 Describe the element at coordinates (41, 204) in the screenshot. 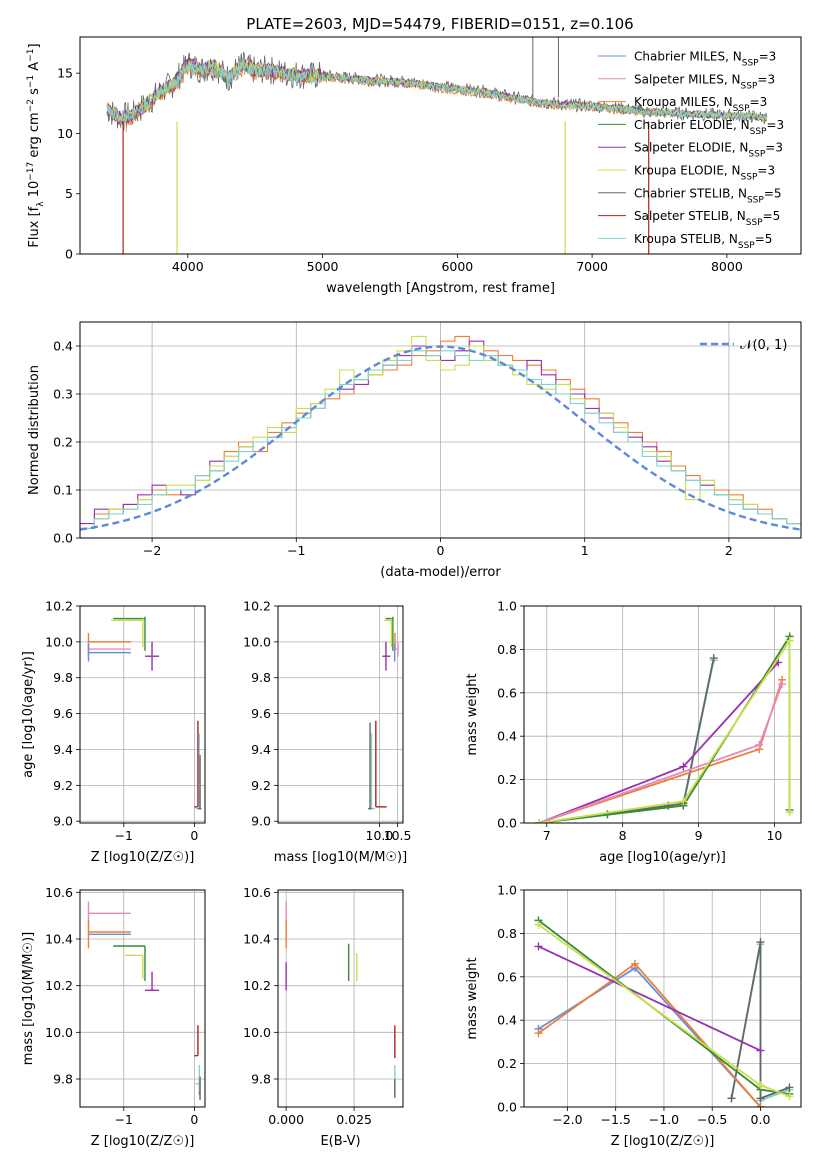

I see `label-part: λ` at that location.